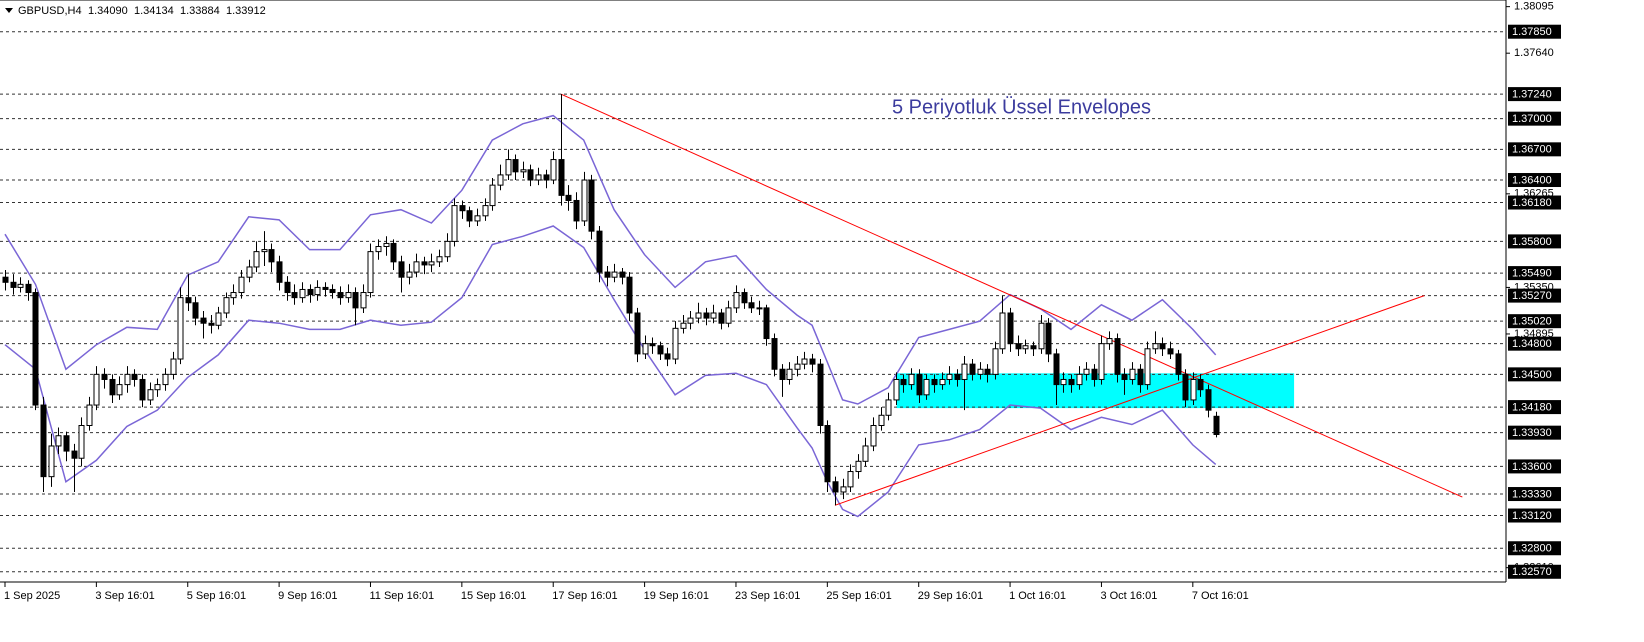 The width and height of the screenshot is (1644, 642). Describe the element at coordinates (50, 11) in the screenshot. I see `symbol: GBPUSD,H4` at that location.